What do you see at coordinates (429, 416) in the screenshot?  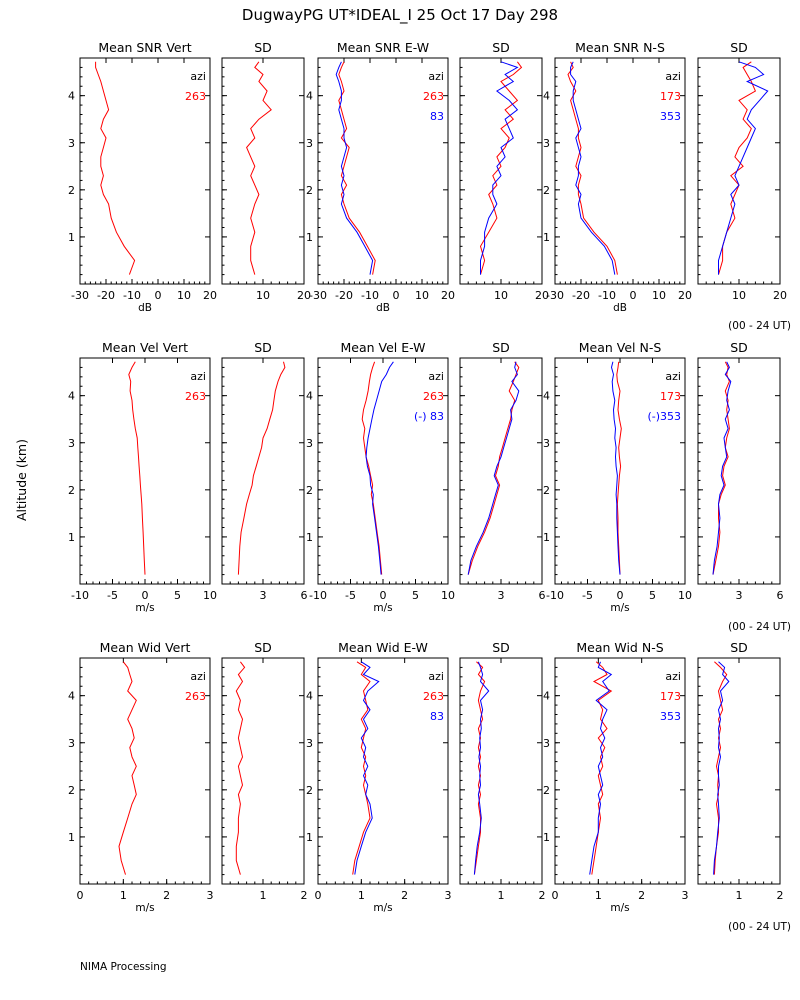 I see `legend-entry: (-) 83` at bounding box center [429, 416].